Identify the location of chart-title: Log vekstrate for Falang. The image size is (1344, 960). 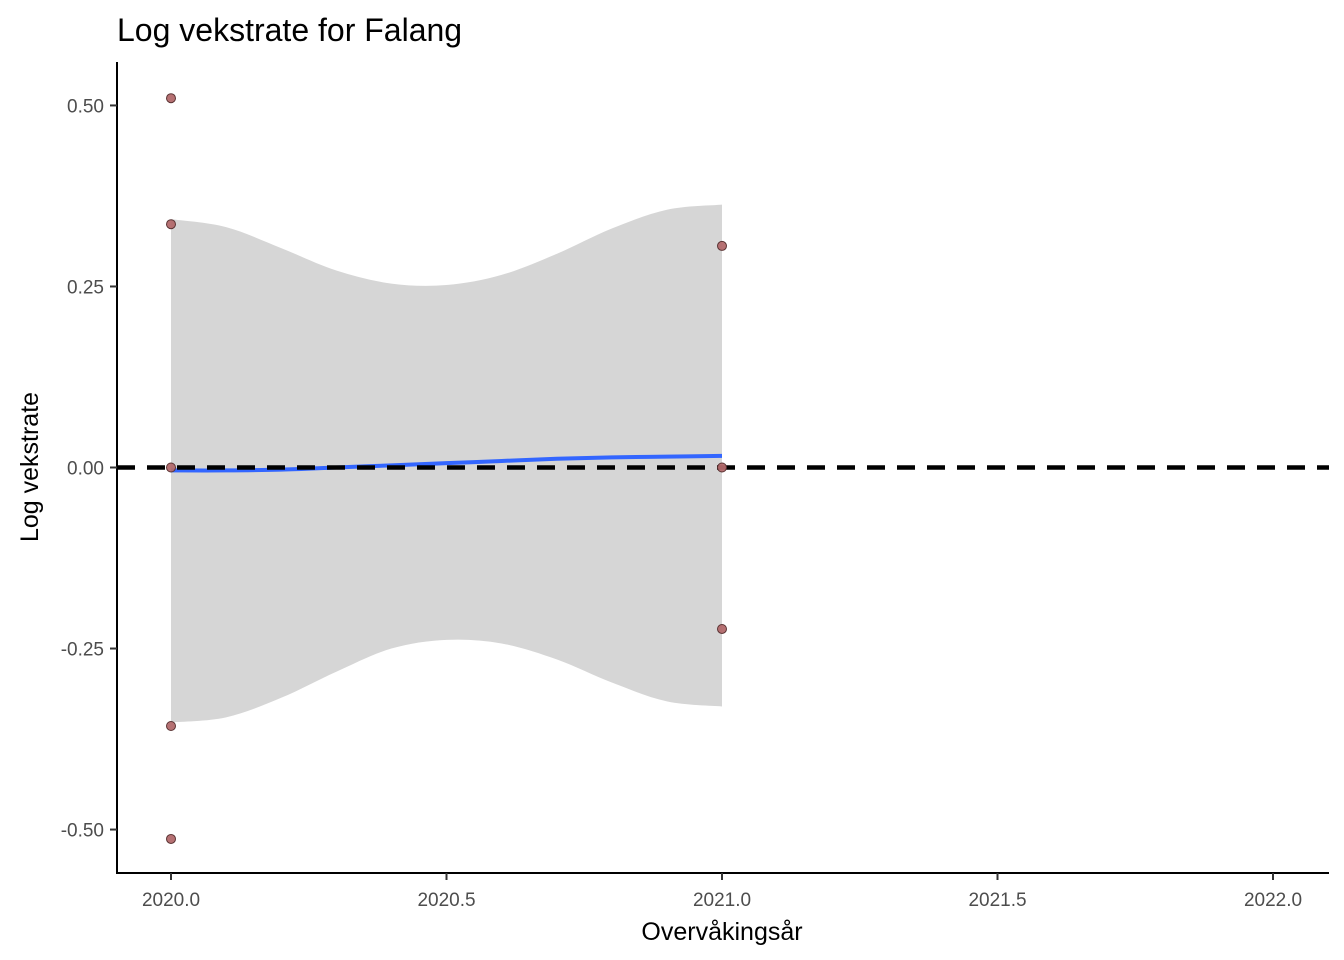
(289, 30).